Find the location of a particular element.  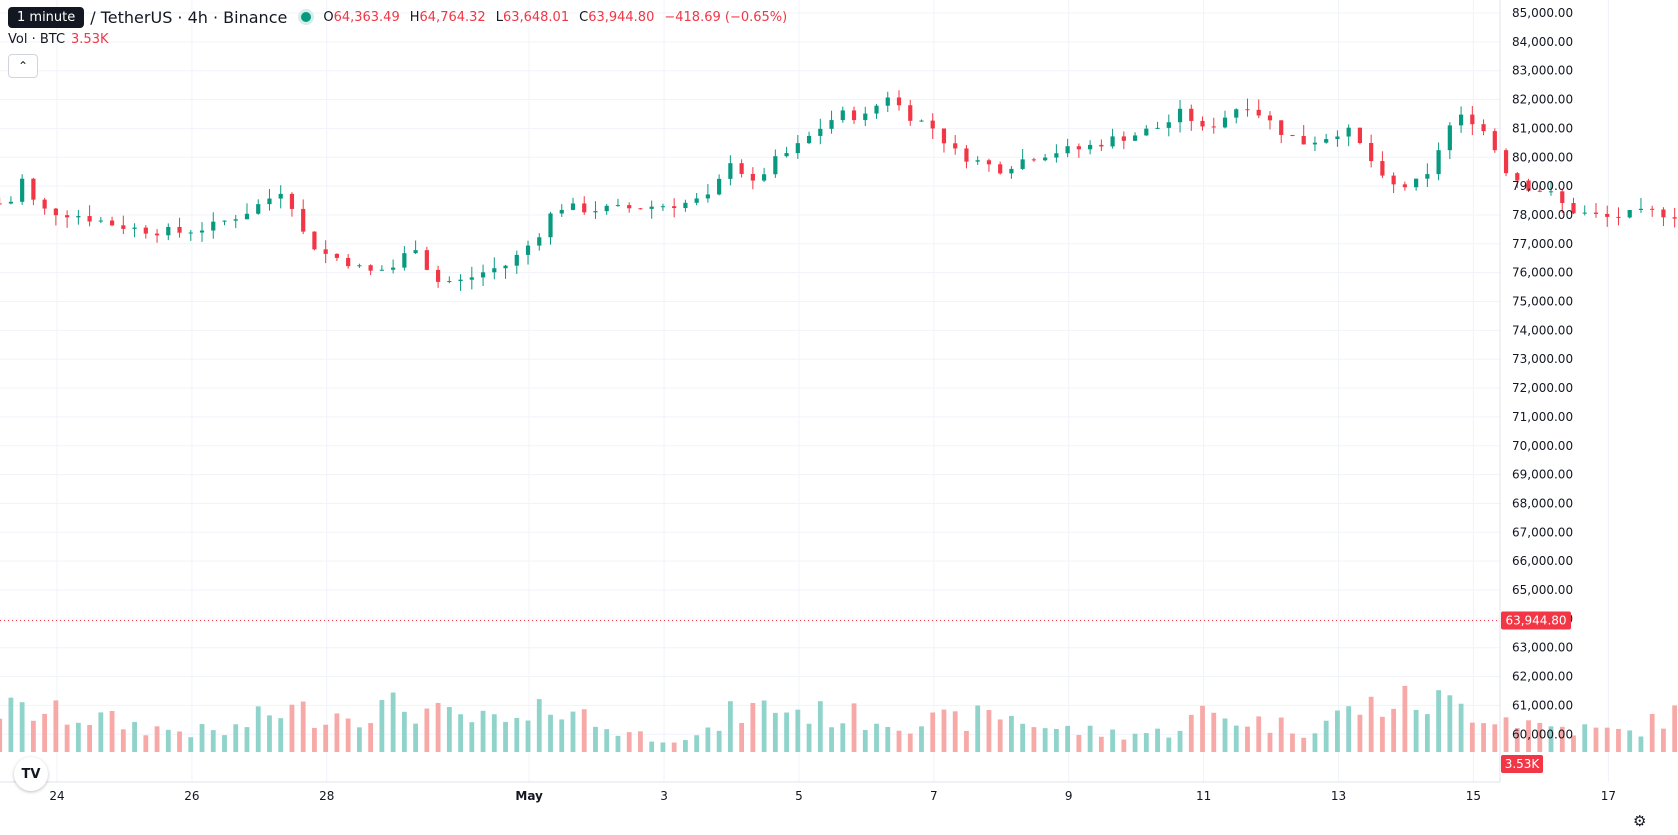

gear-icon: ⚙ is located at coordinates (1640, 821).